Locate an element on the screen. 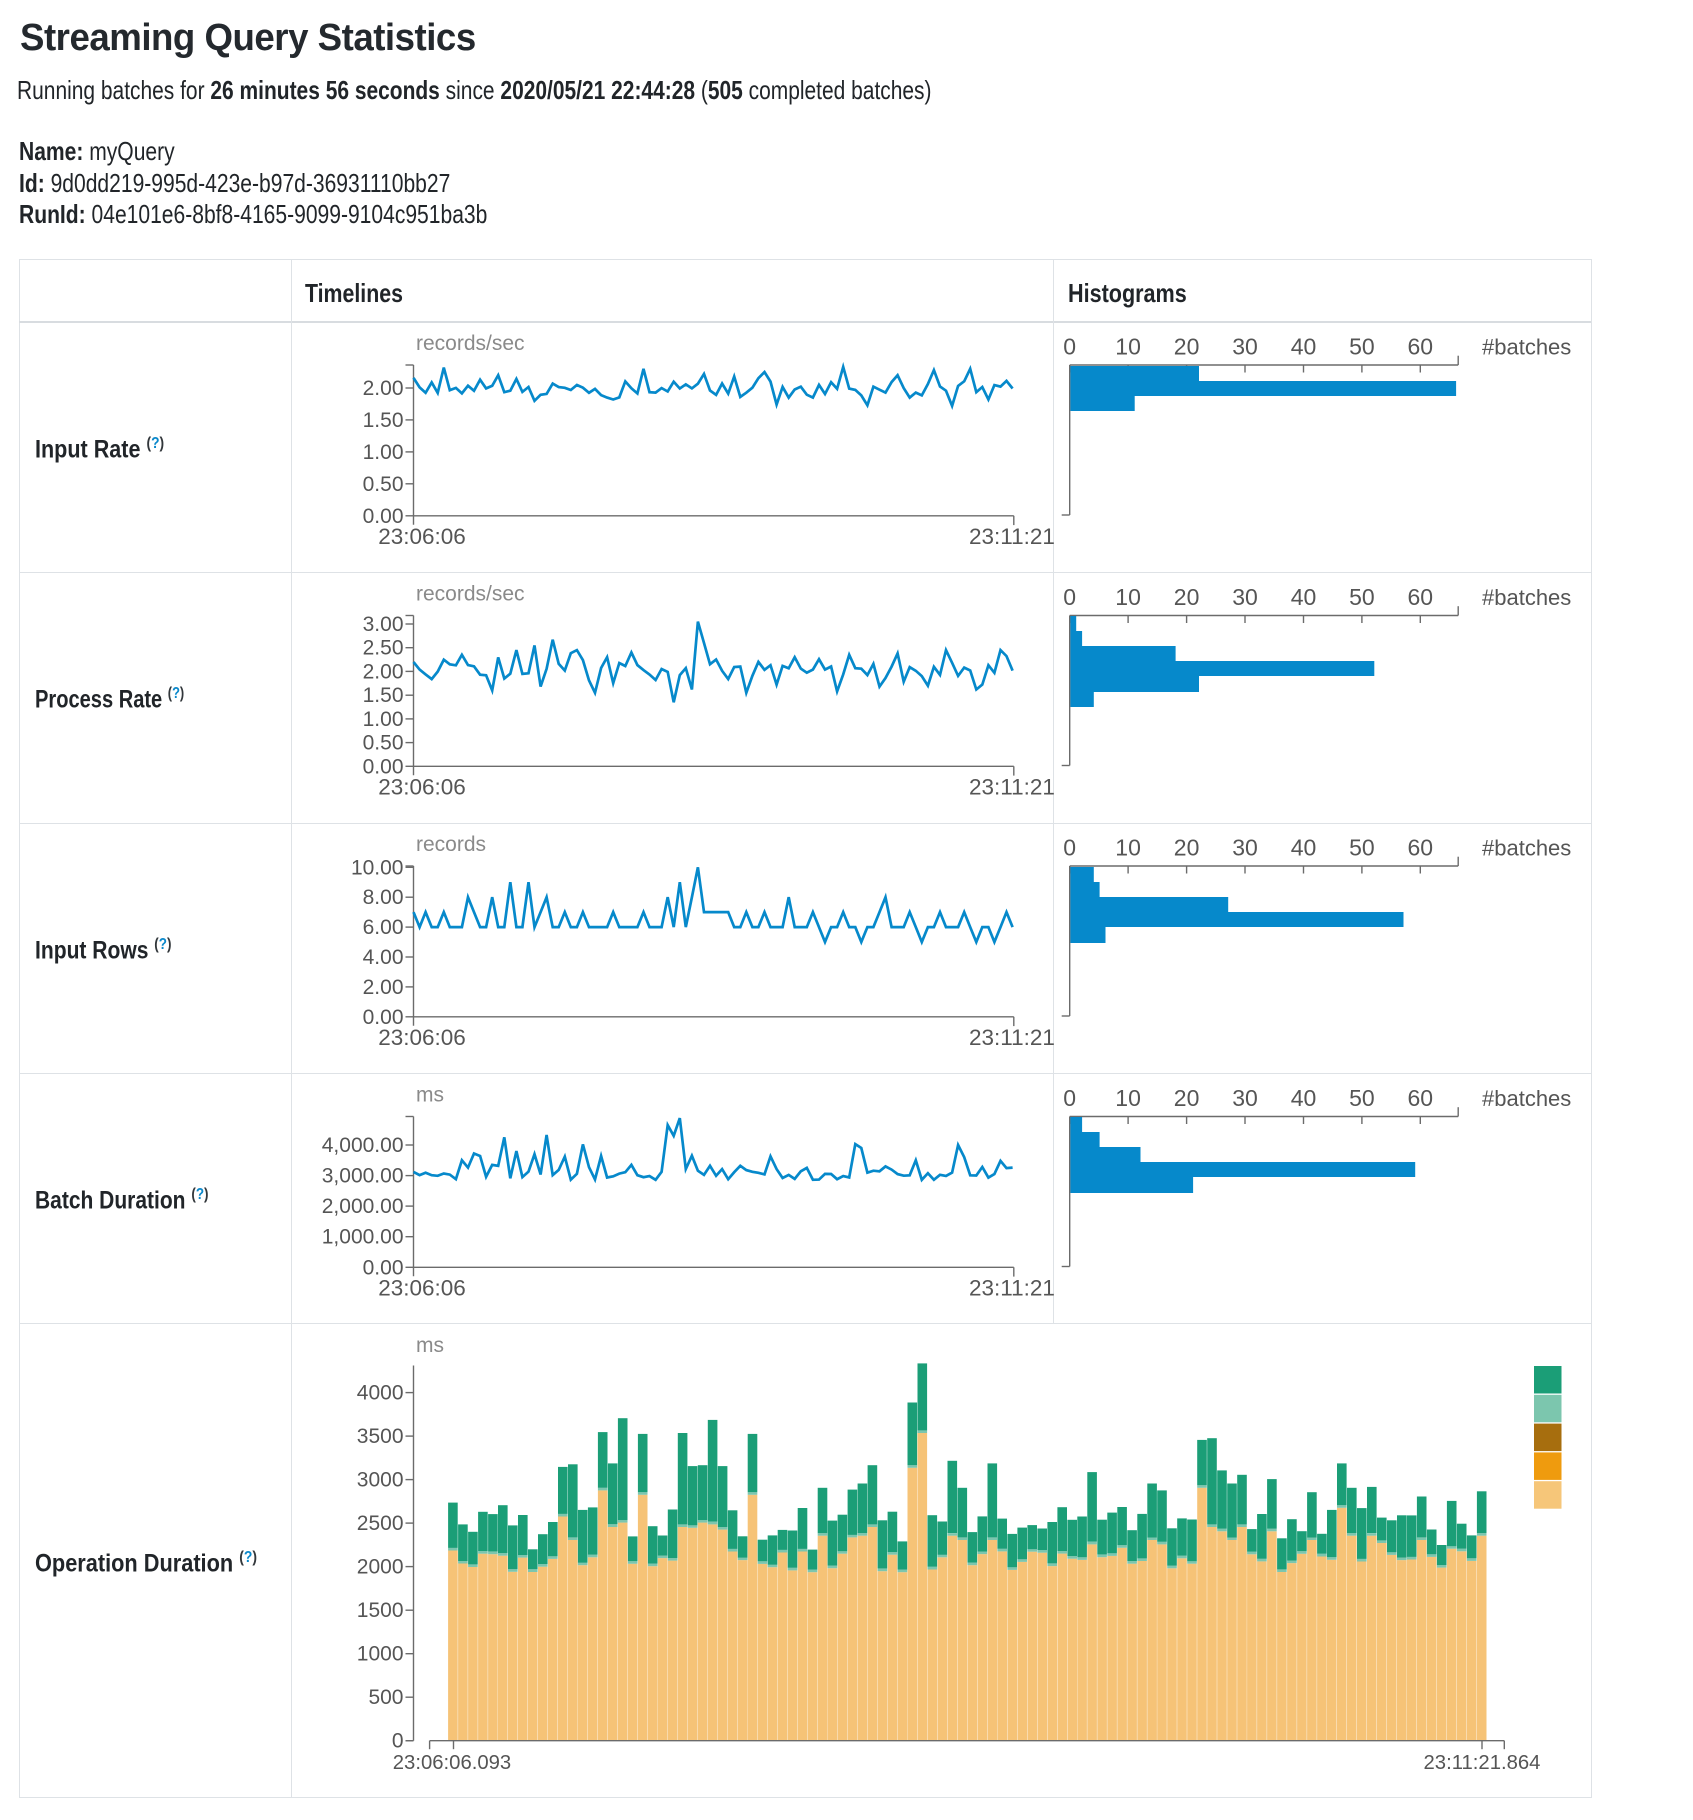 The image size is (1693, 1820). svg-text: 2.50 is located at coordinates (383, 648).